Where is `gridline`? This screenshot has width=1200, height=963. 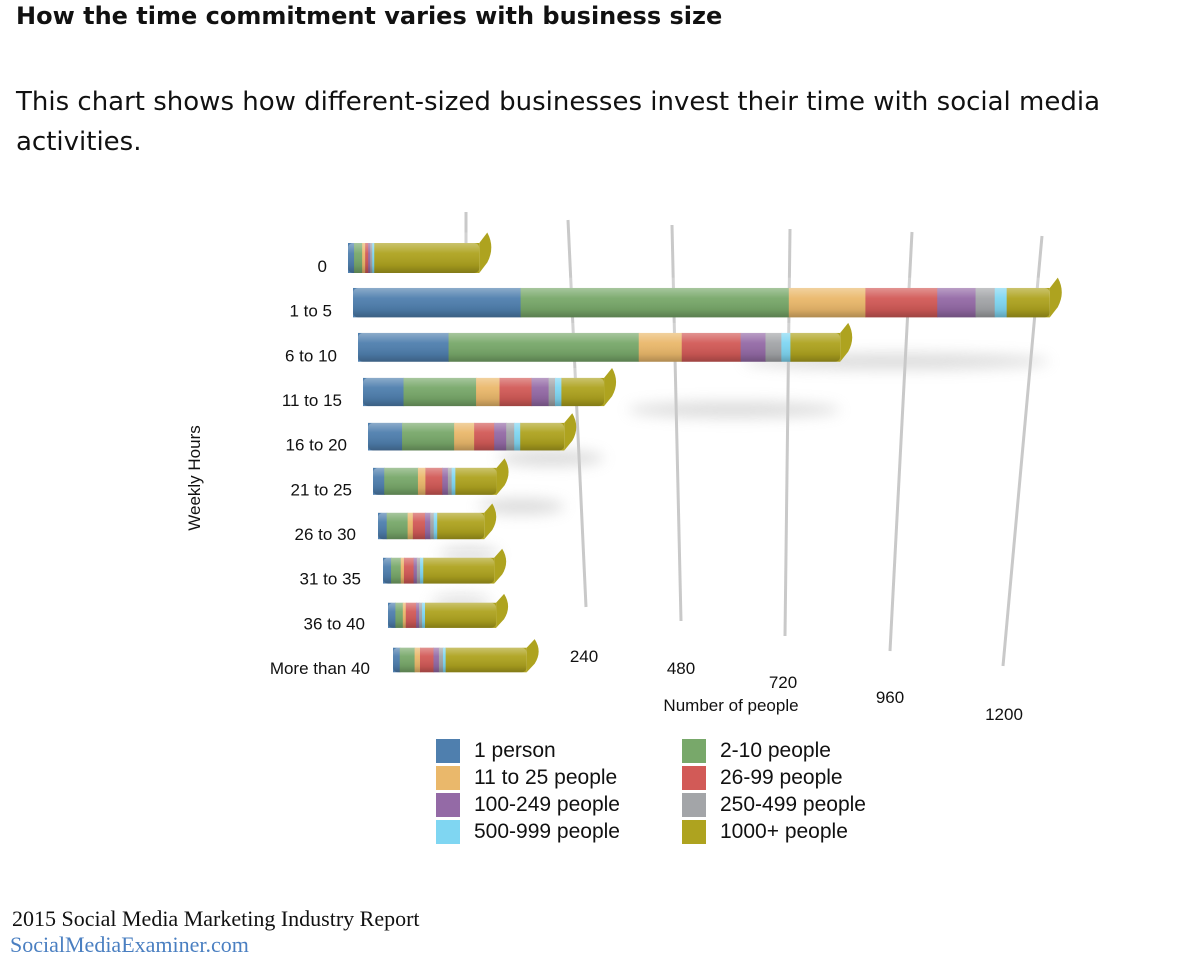 gridline is located at coordinates (577, 413).